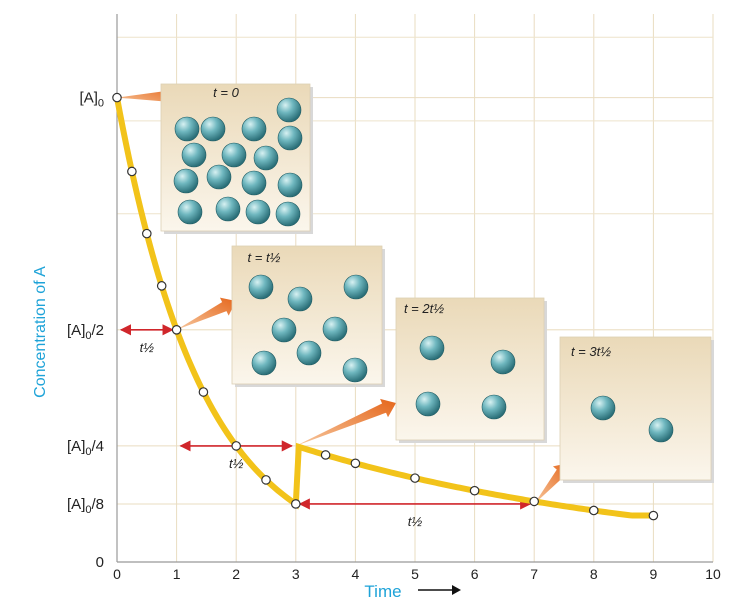 This screenshot has height=601, width=743. I want to click on x-tick-label: 3, so click(296, 574).